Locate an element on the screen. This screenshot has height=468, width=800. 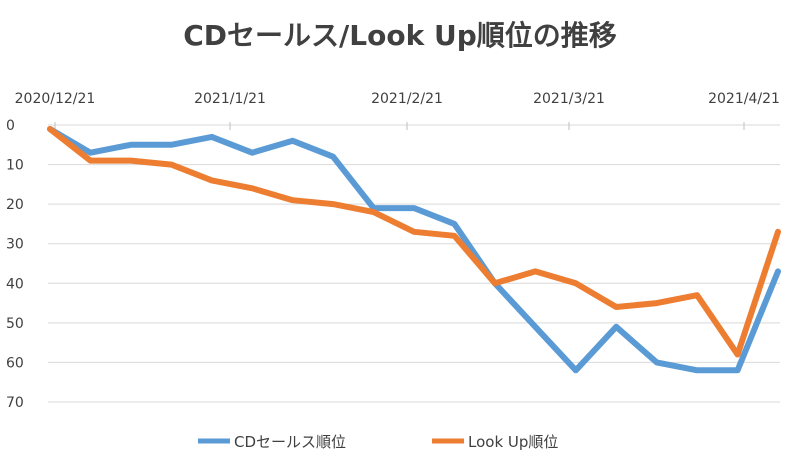
x-tick-label: 2021/2/21 is located at coordinates (407, 99).